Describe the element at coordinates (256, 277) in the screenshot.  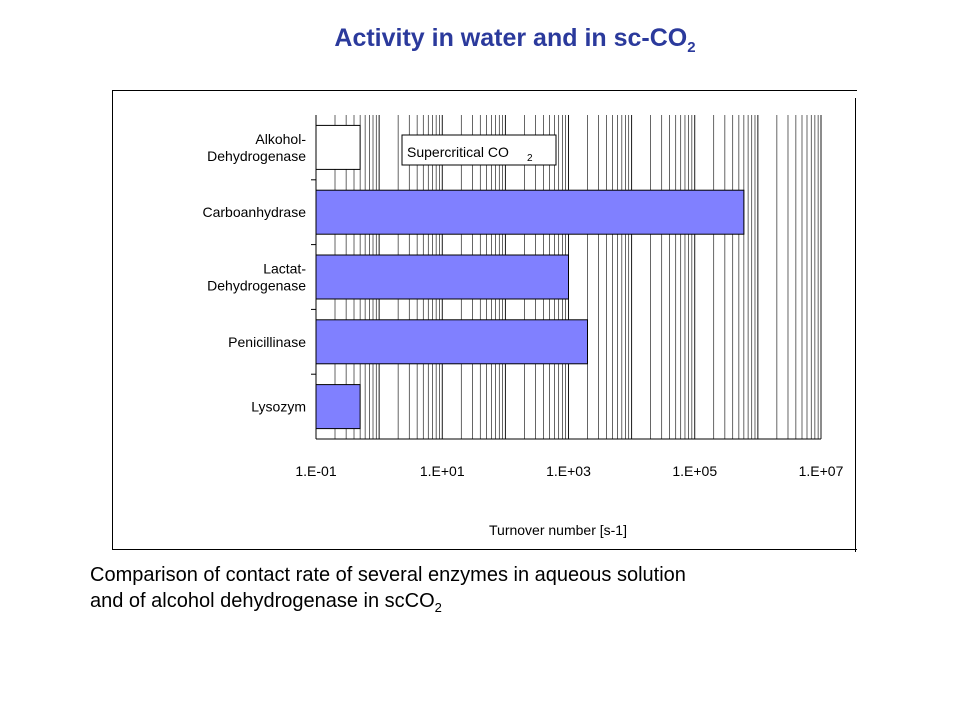
I see `category-label: Lactat-Dehydrogenase` at that location.